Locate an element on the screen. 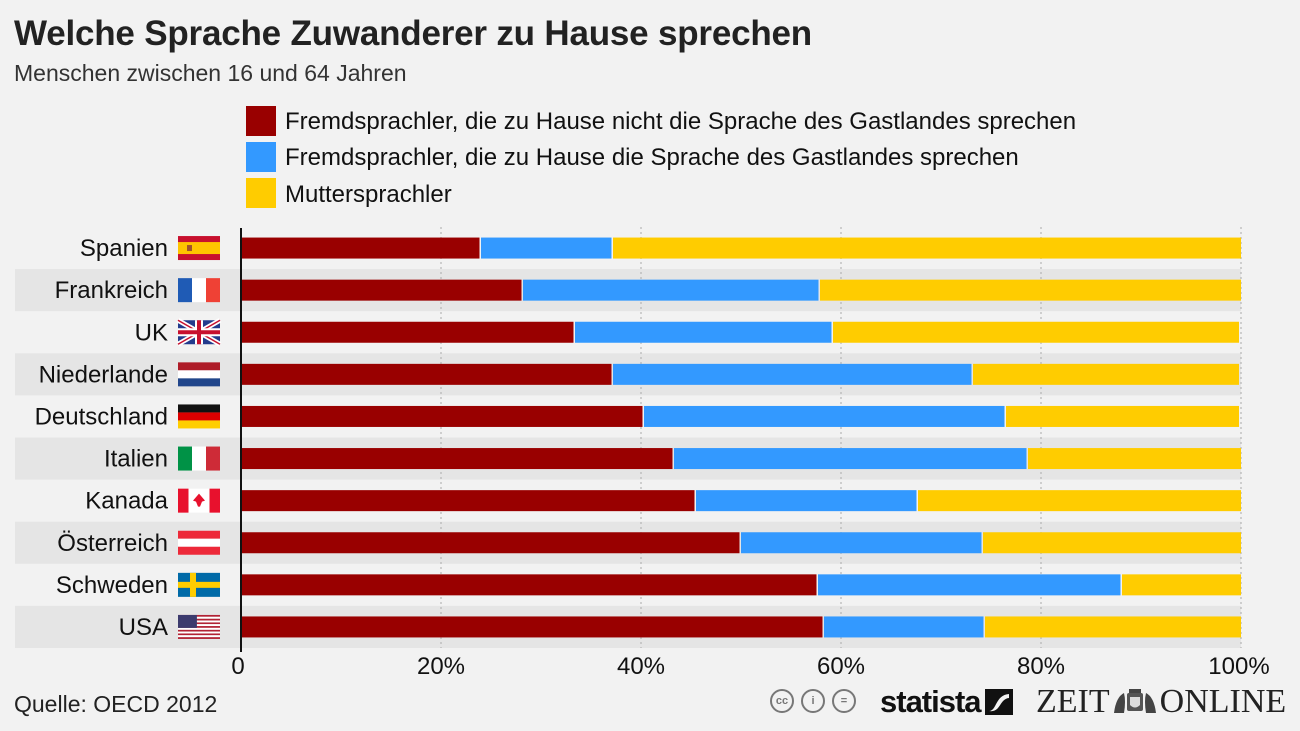 The width and height of the screenshot is (1300, 731). zeit-wordmark: ZEIT is located at coordinates (1073, 701).